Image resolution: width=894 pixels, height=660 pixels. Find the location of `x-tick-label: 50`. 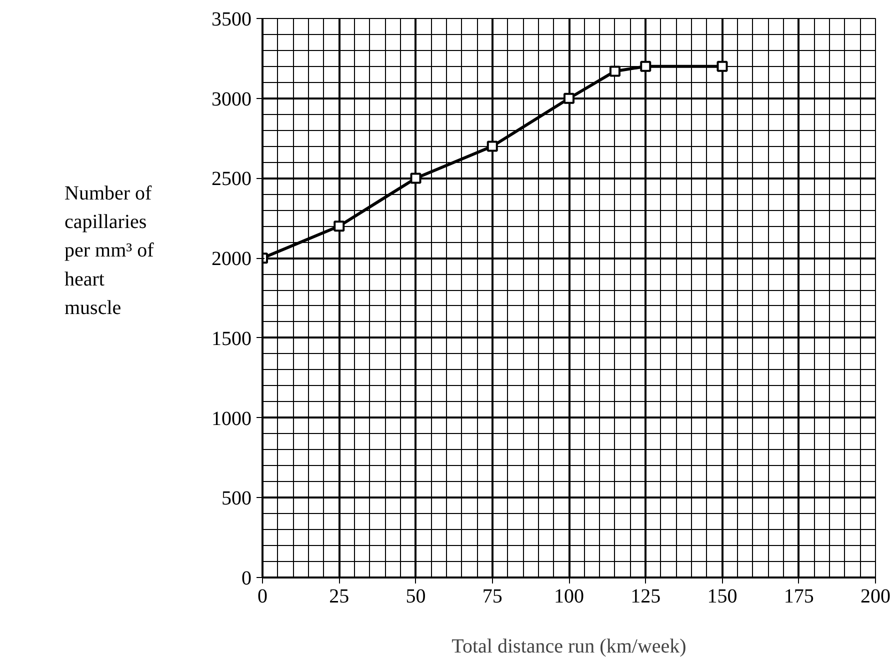

x-tick-label: 50 is located at coordinates (416, 597).